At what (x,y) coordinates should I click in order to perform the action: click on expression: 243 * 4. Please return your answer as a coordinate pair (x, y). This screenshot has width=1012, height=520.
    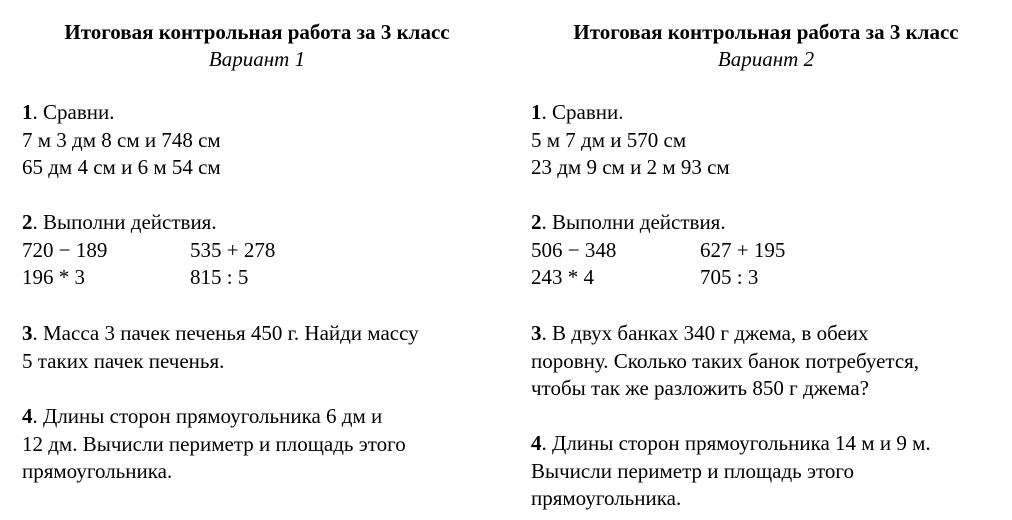
    Looking at the image, I should click on (562, 277).